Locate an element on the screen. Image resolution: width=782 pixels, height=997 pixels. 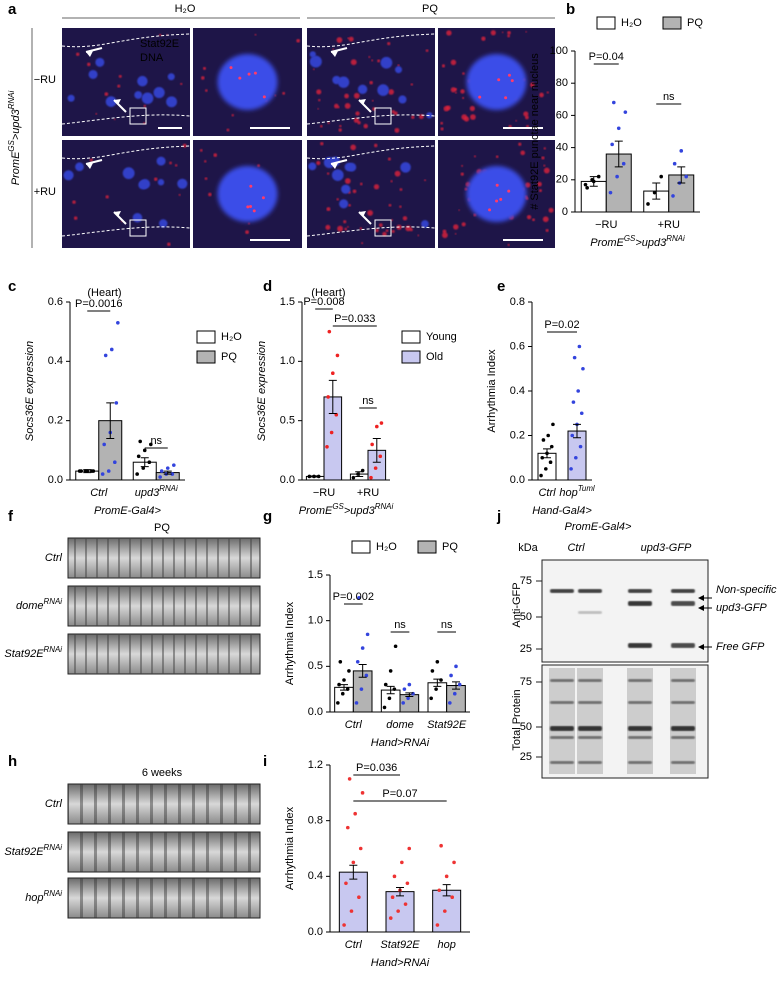
bar is located at coordinates (400, 912).